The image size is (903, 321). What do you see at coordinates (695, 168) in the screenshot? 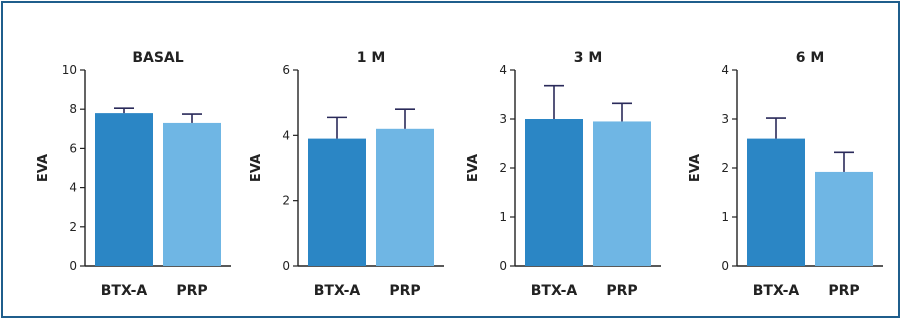
I see `chart-3-ylabel: EVA` at bounding box center [695, 168].